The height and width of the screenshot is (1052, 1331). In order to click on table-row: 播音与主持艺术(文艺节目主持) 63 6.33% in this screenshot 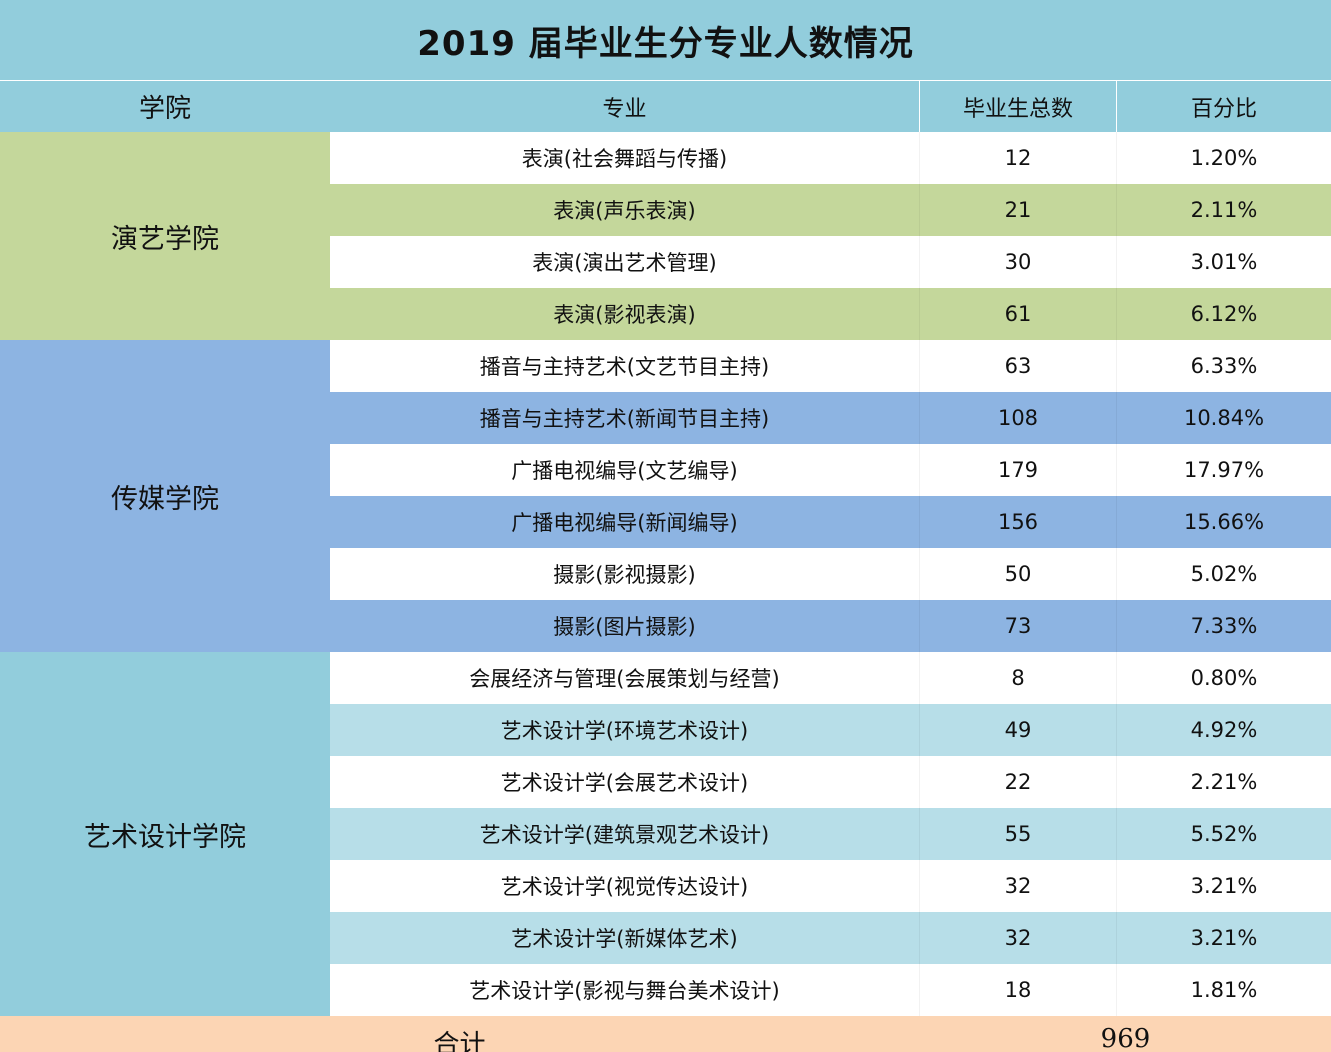, I will do `click(830, 366)`.